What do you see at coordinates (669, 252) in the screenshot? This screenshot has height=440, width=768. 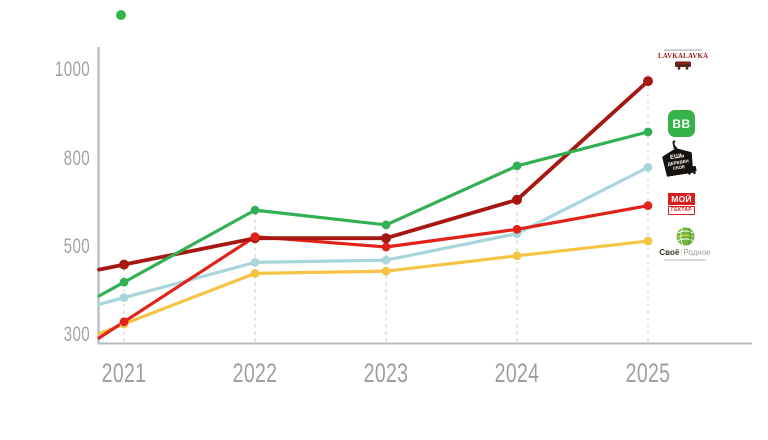 I see `svoe-text: Своё` at bounding box center [669, 252].